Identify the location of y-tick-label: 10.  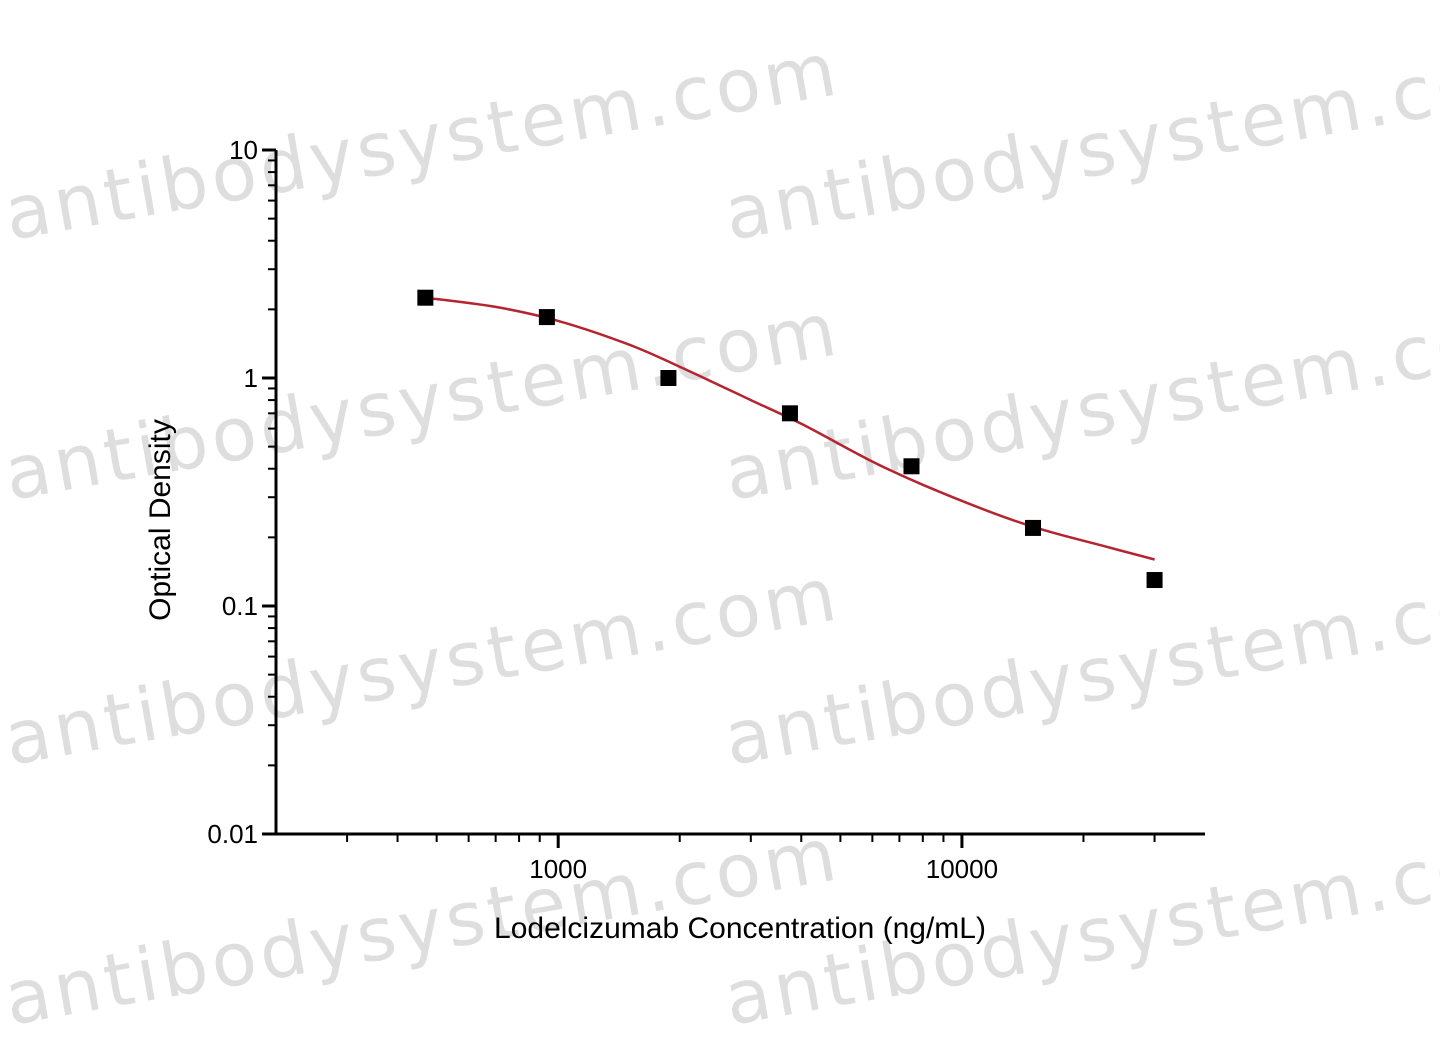
(243, 150).